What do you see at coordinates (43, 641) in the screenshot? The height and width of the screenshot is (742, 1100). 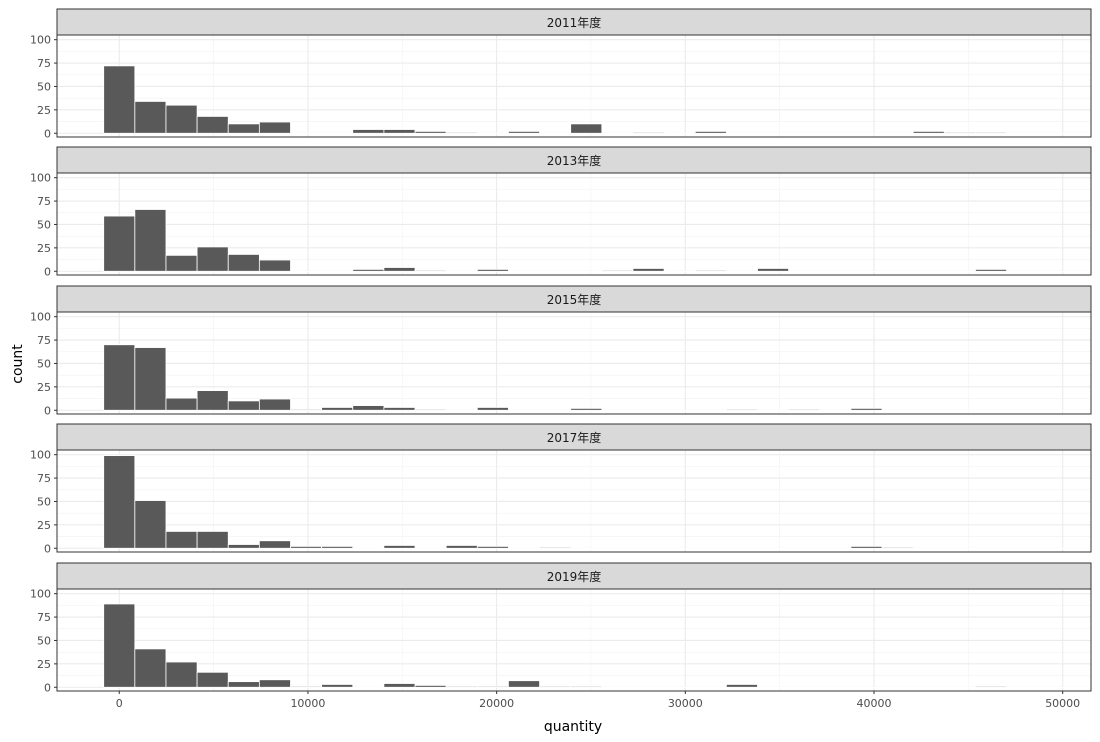 I see `y-axis: 0 25 50 75 100` at bounding box center [43, 641].